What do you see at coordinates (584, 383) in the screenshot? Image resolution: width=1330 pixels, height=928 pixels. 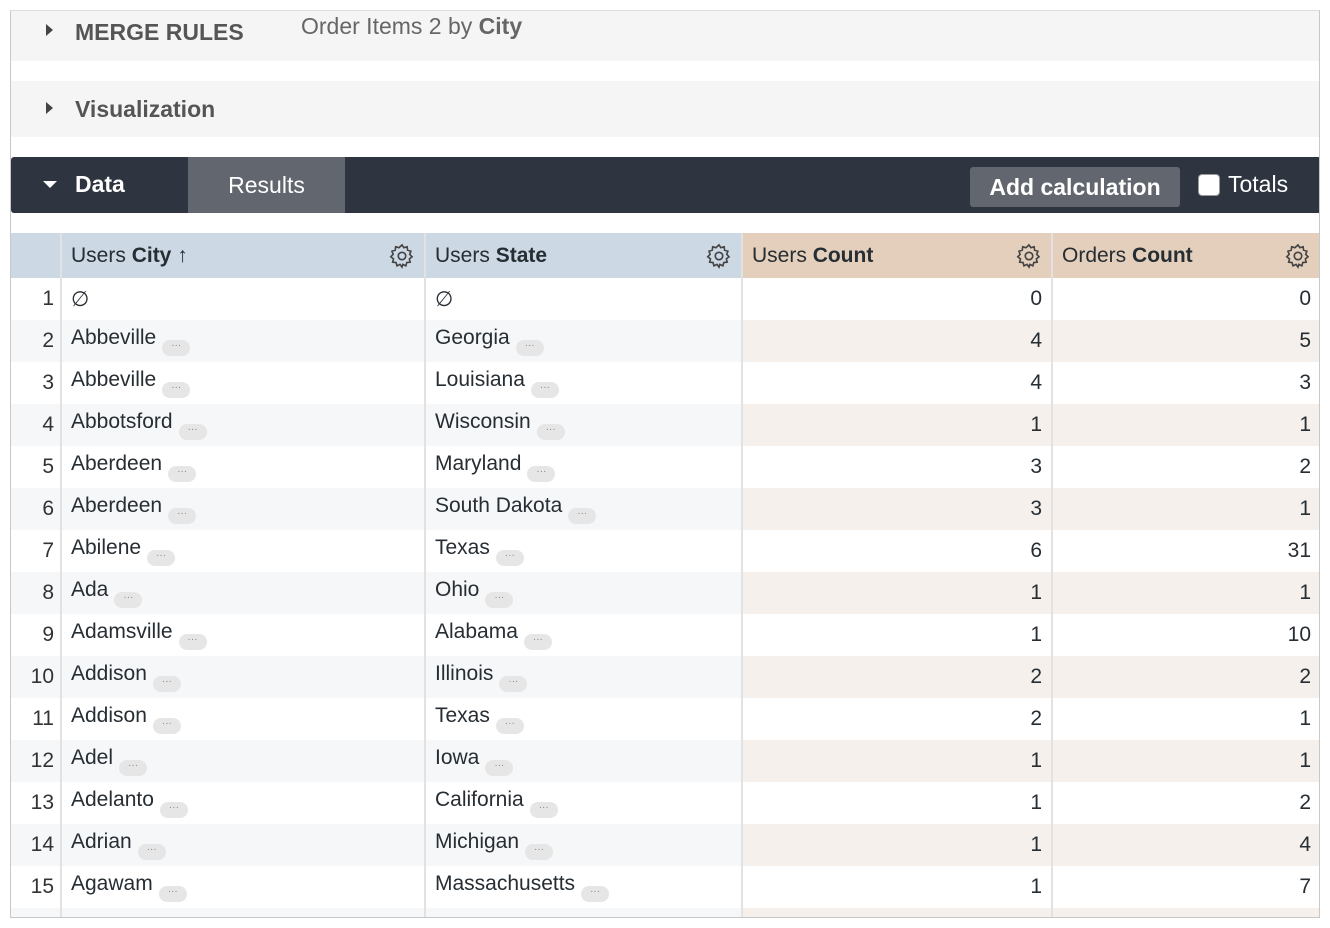 I see `cell-users-state: Louisiana ···` at bounding box center [584, 383].